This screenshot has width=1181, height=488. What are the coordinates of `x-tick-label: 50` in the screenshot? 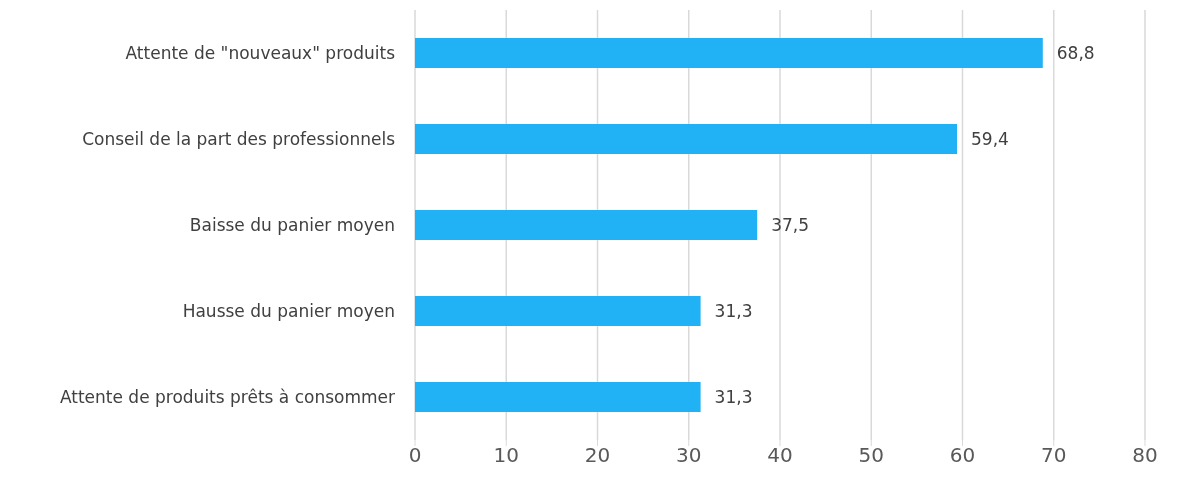 It's located at (871, 455).